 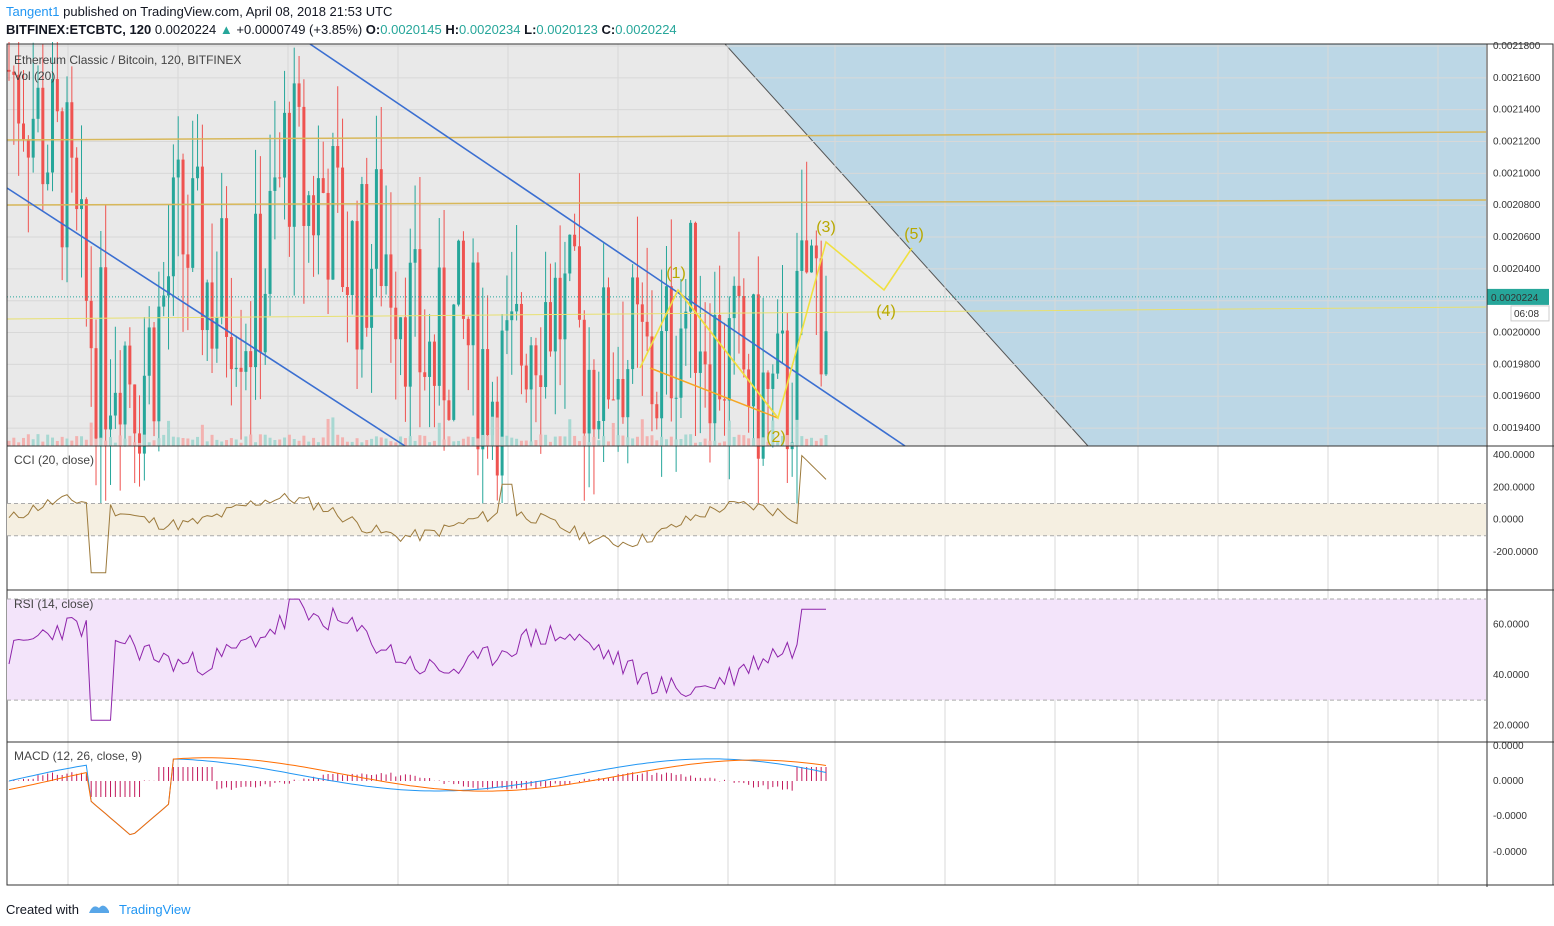 I want to click on cci-tick-label: 0.0000, so click(x=1508, y=520).